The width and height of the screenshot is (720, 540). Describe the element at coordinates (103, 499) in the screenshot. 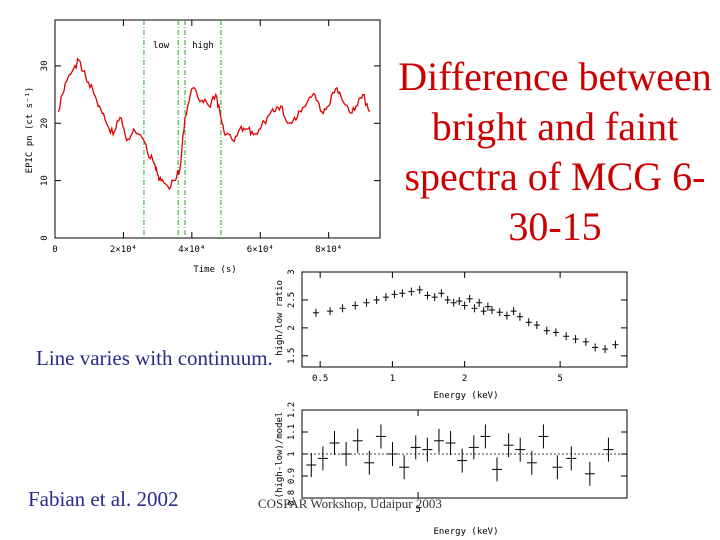

I see `citation-text: Fabian et al. 2002` at that location.